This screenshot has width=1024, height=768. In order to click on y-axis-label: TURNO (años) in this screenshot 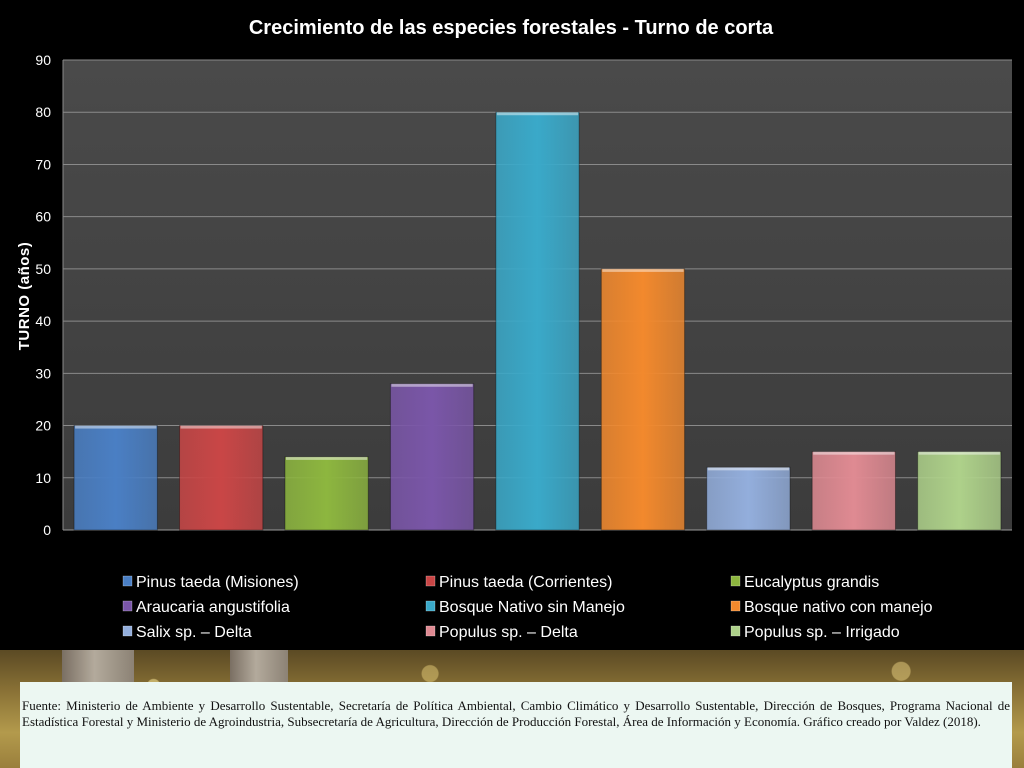, I will do `click(24, 296)`.